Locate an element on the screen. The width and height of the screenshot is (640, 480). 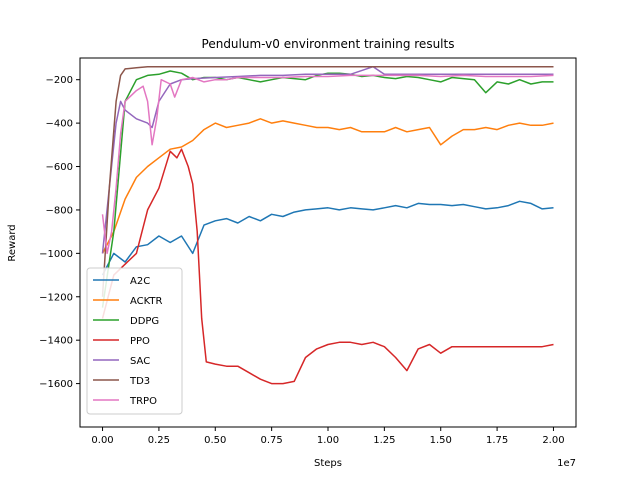
y-tick-label: −1000 is located at coordinates (56, 254).